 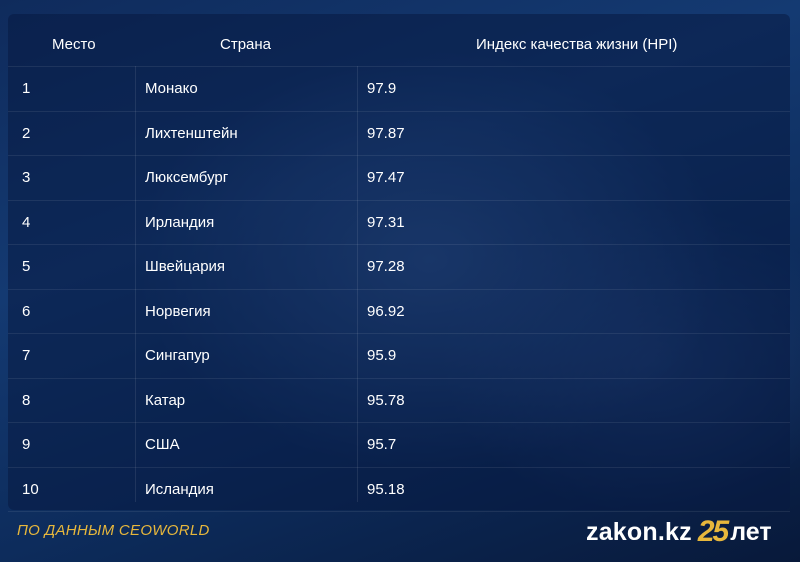 I want to click on value-cell: 97.47, so click(x=386, y=177).